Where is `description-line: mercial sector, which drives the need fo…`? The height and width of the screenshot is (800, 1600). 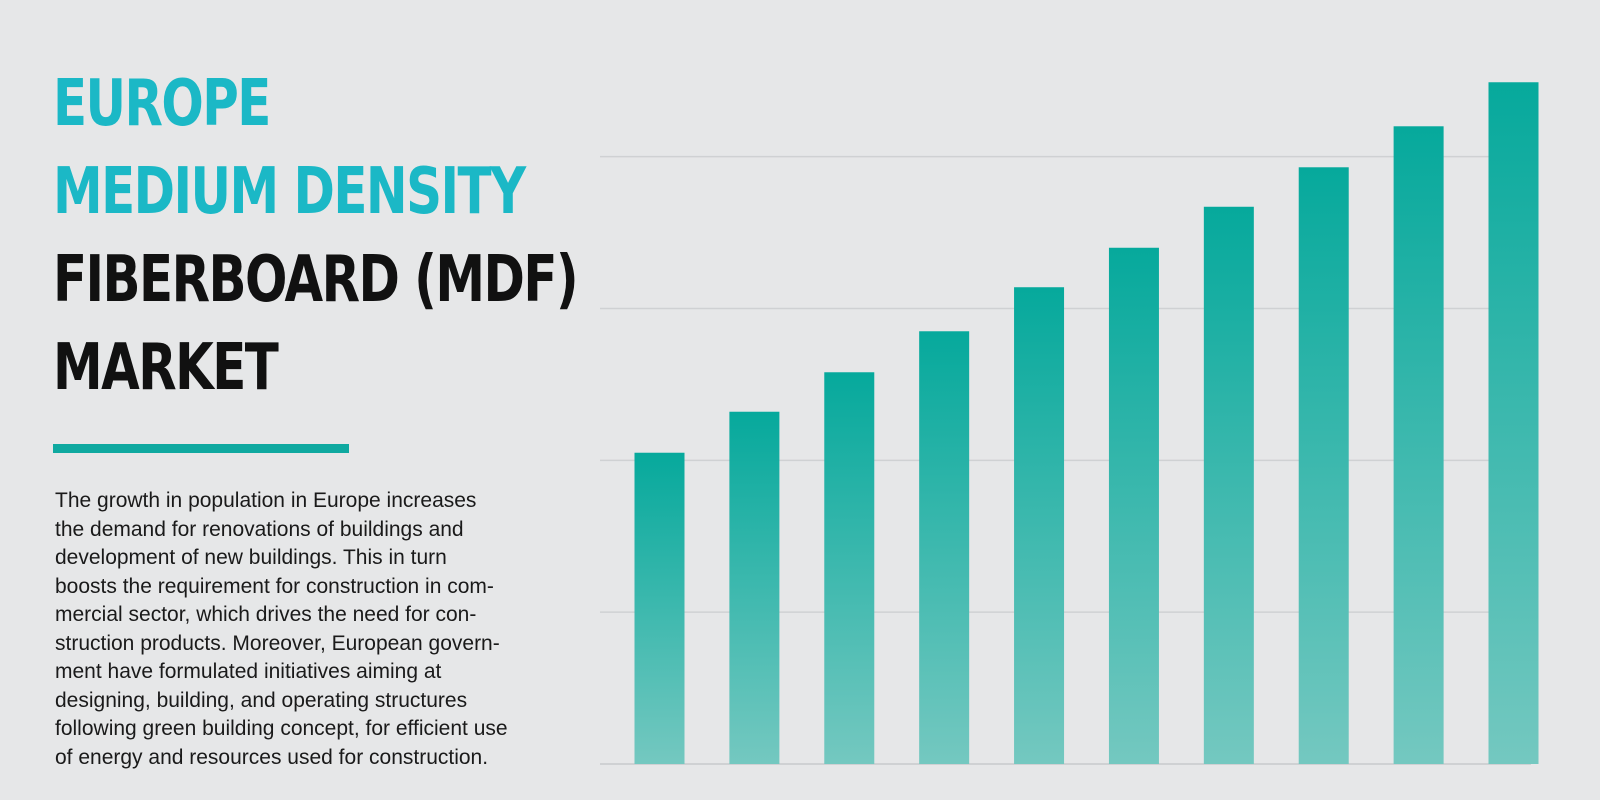
description-line: mercial sector, which drives the need fo… is located at coordinates (266, 614).